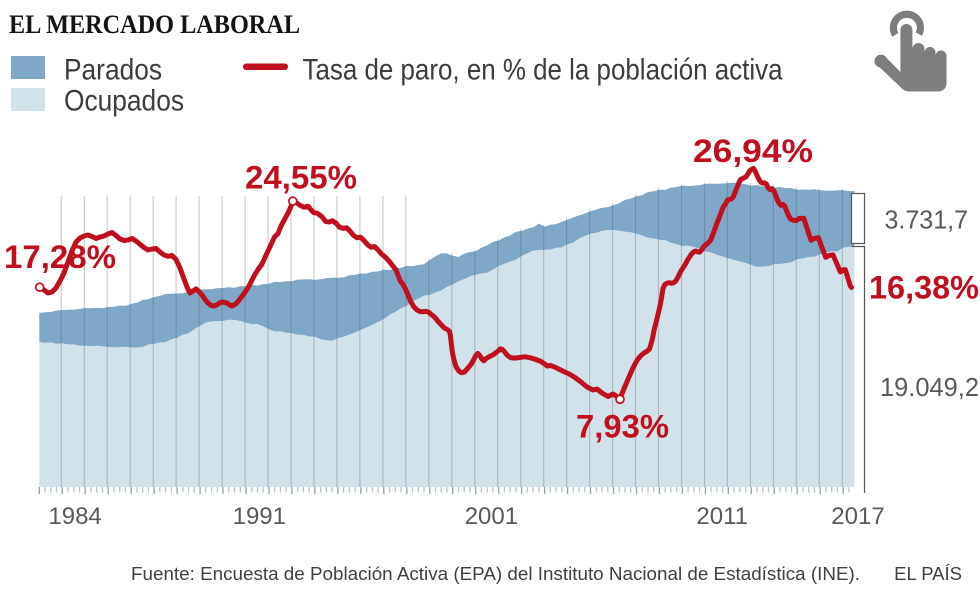 The width and height of the screenshot is (980, 597). I want to click on svg-text: 3.731,7, so click(927, 220).